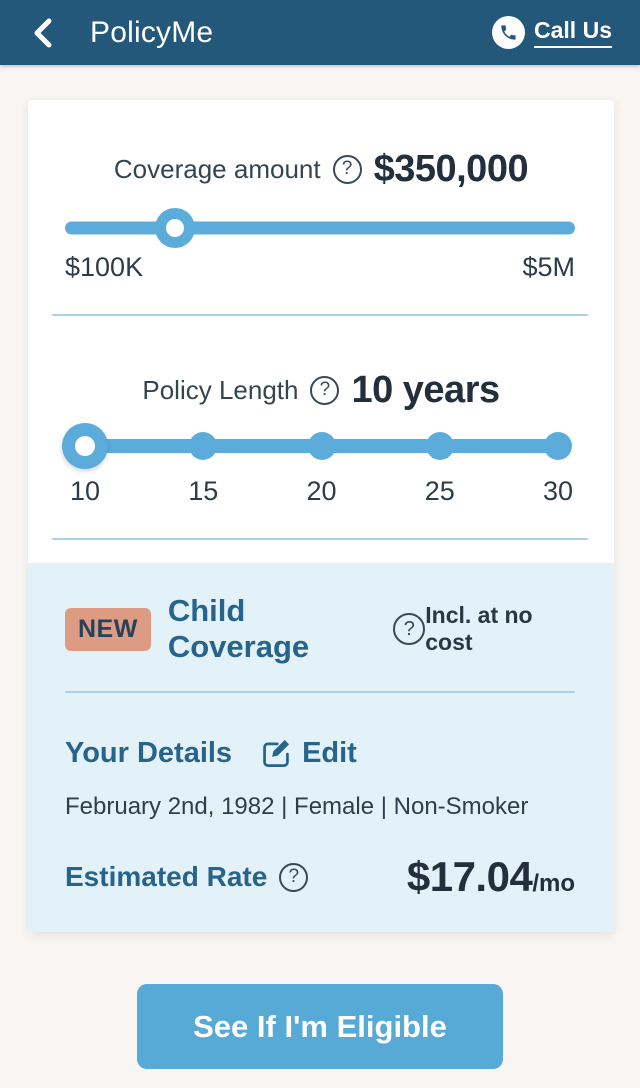  I want to click on estimated-rate-value-wrap: $17.04 /mo, so click(491, 877).